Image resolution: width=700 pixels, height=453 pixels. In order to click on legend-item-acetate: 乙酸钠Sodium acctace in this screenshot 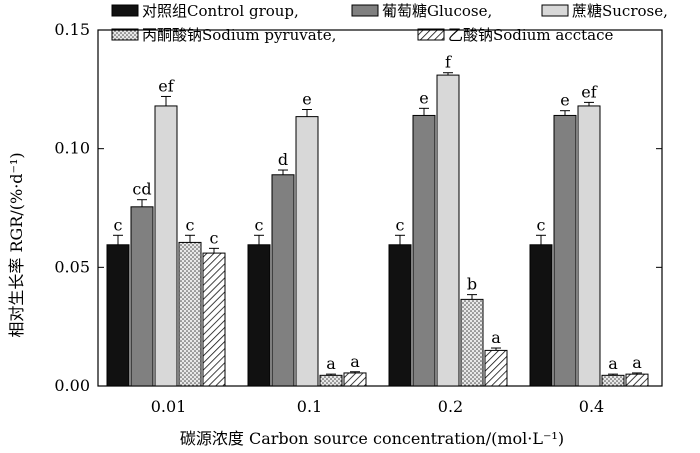, I will do `click(515, 35)`.